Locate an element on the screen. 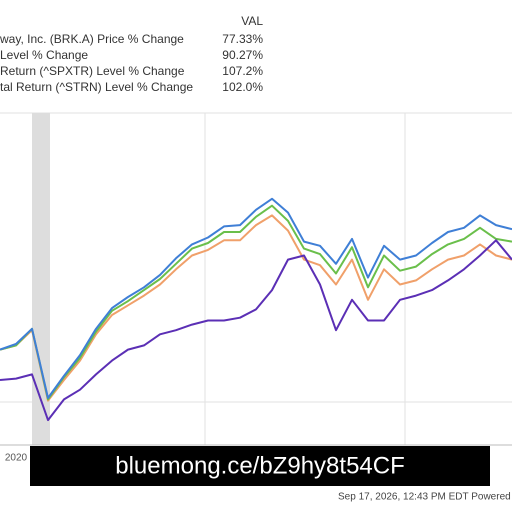 Image resolution: width=512 pixels, height=517 pixels. legend-label: way, Inc. (BRK.A) Price % Change is located at coordinates (92, 39).